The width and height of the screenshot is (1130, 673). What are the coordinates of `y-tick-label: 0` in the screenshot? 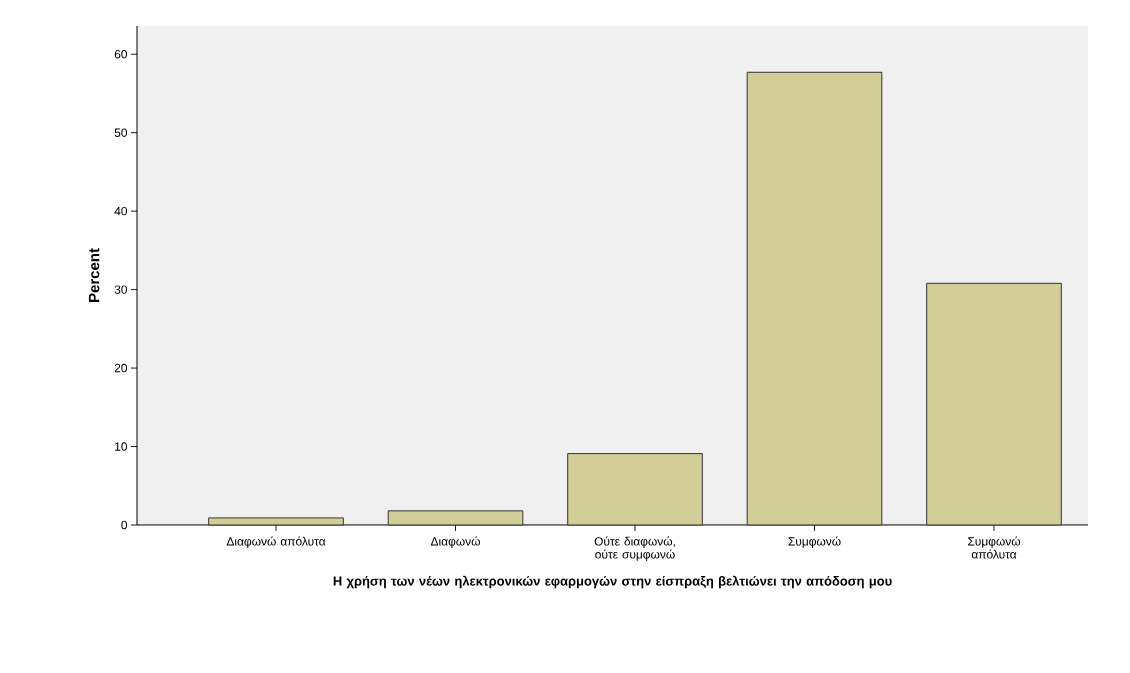 It's located at (124, 525).